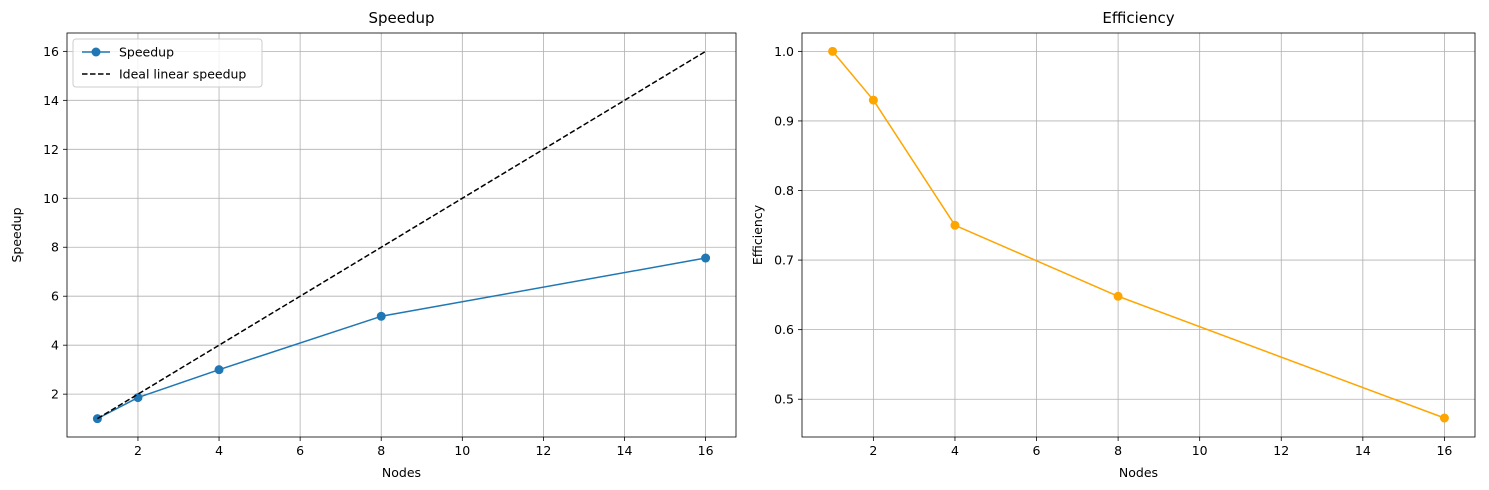 The image size is (1489, 490). Describe the element at coordinates (757, 234) in the screenshot. I see `y-axis-label: Efficiency` at that location.